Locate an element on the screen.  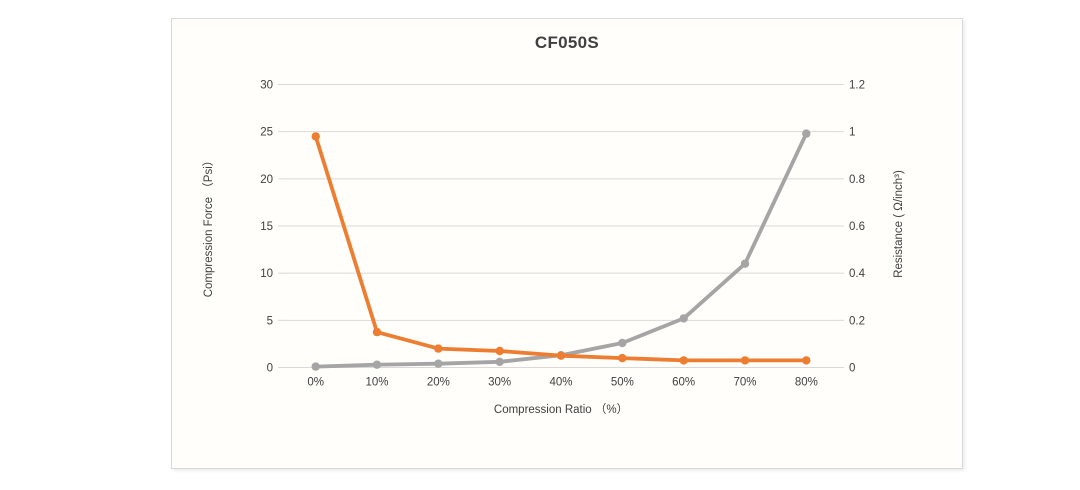
y-left-tick-label: 30 is located at coordinates (266, 86).